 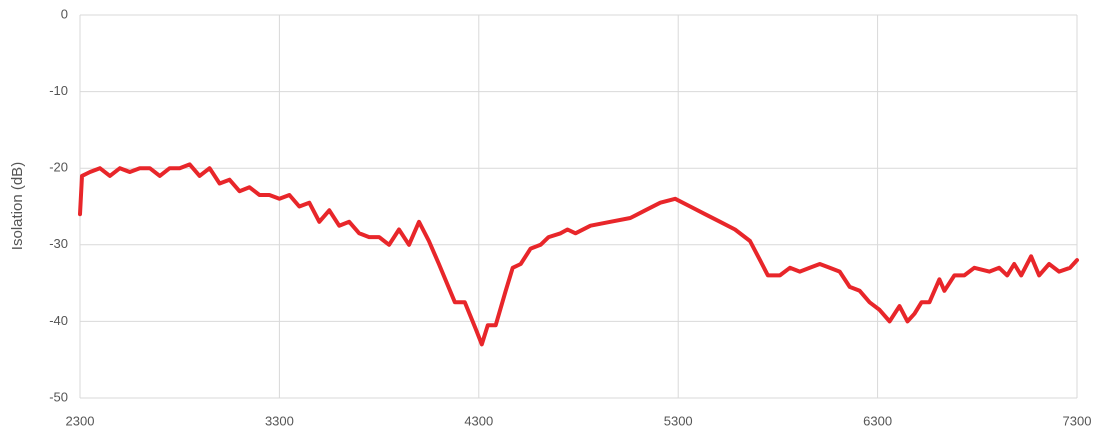 What do you see at coordinates (1077, 420) in the screenshot?
I see `x-tick-label: 7300` at bounding box center [1077, 420].